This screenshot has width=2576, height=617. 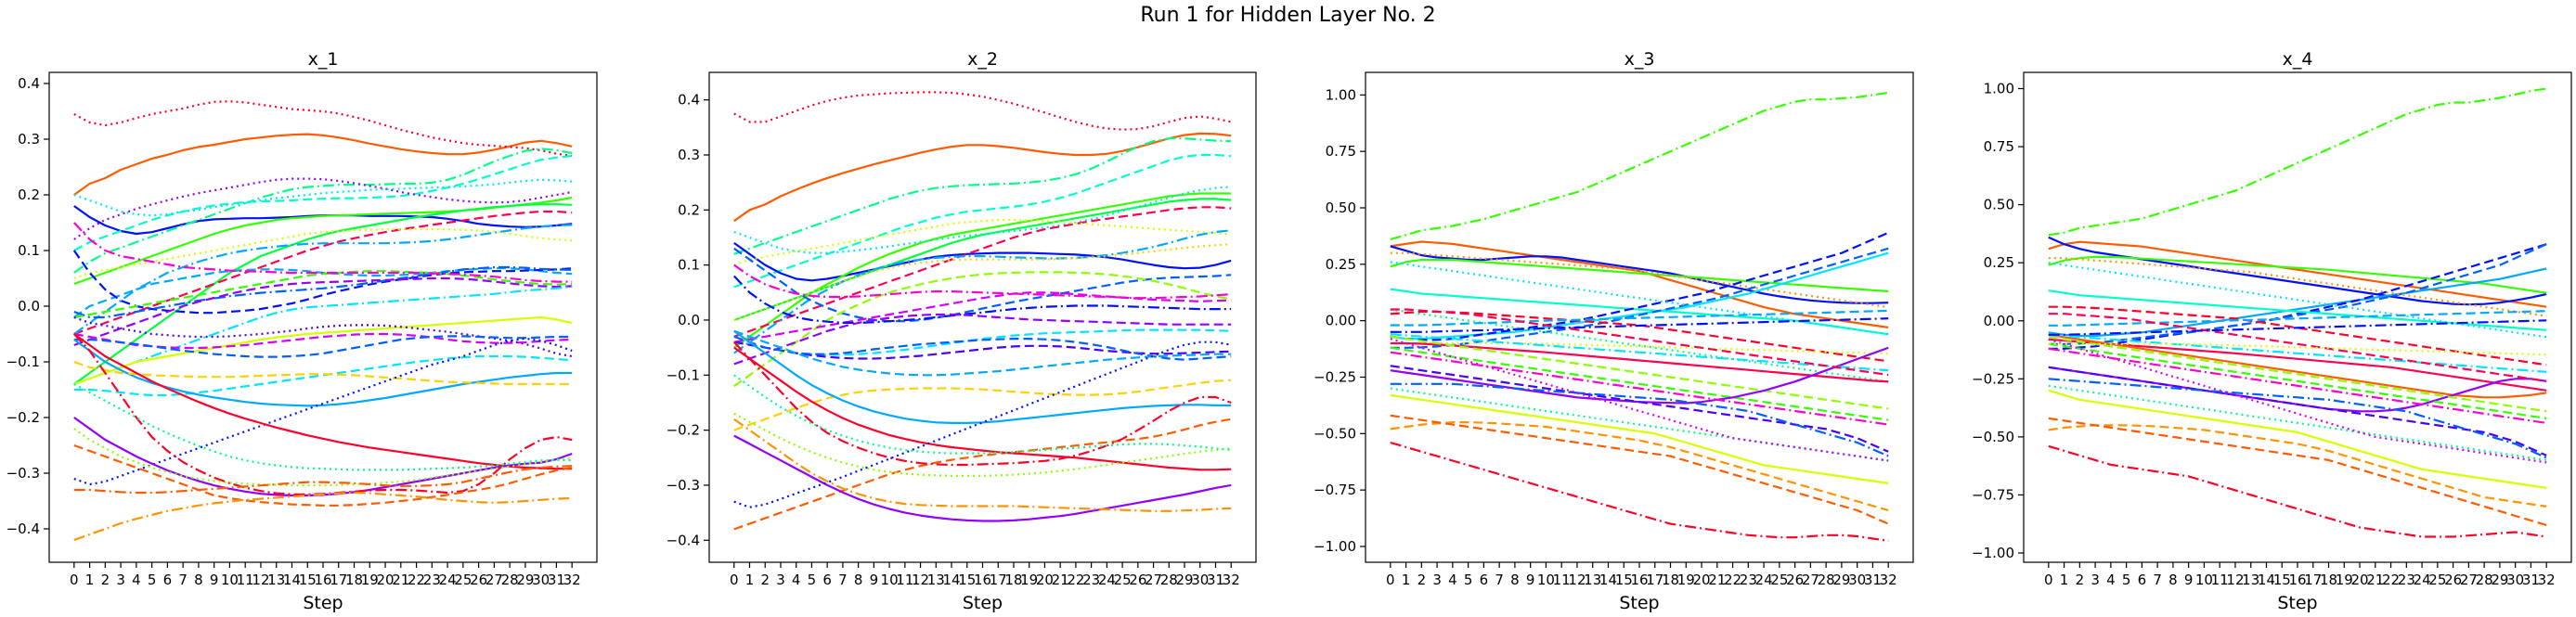 I want to click on x-tick-label: 23, so click(x=1091, y=580).